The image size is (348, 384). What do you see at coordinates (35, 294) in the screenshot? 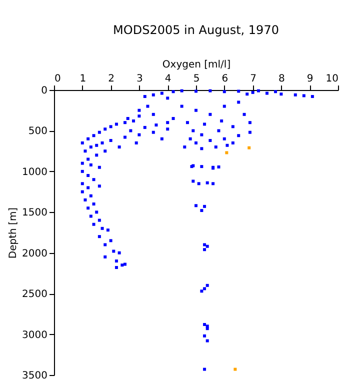
I see `y-tick-label: 2500` at bounding box center [35, 294].